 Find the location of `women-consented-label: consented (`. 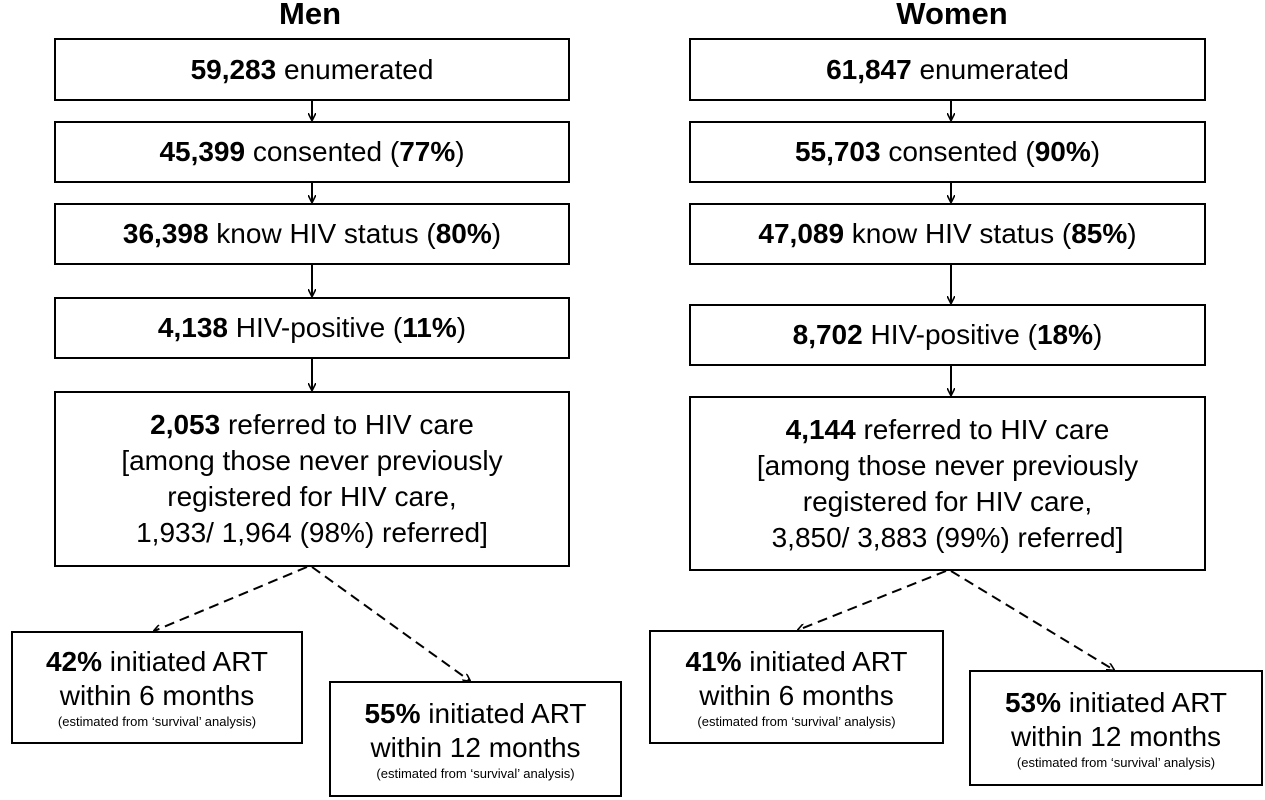

women-consented-label: consented ( is located at coordinates (957, 151).